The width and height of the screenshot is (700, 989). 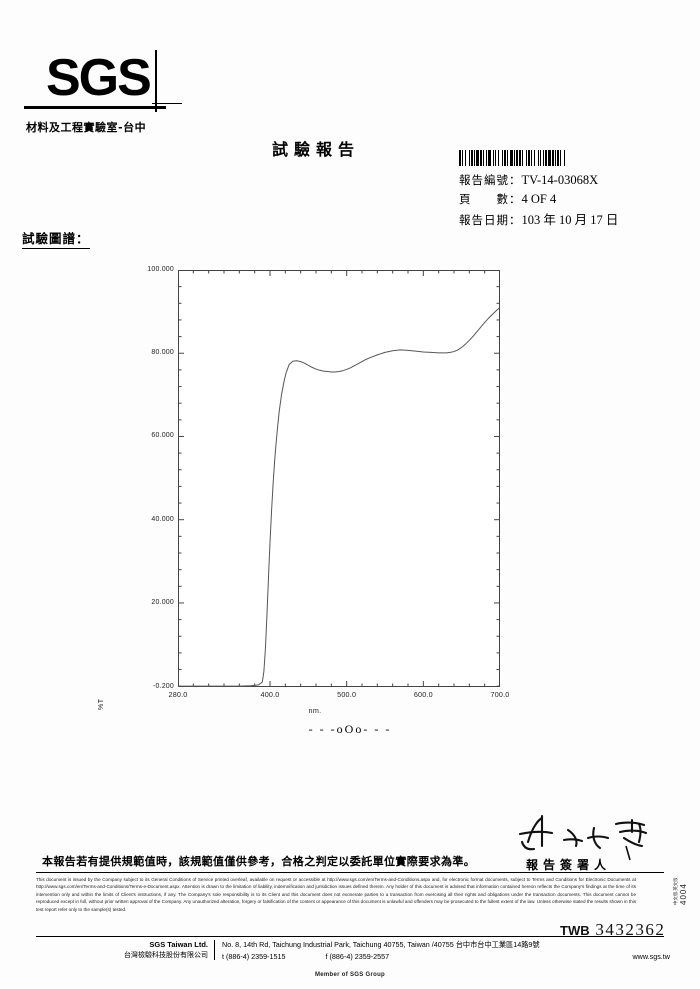 What do you see at coordinates (56, 238) in the screenshot?
I see `spectrum-section-label: 試驗圖譜：` at bounding box center [56, 238].